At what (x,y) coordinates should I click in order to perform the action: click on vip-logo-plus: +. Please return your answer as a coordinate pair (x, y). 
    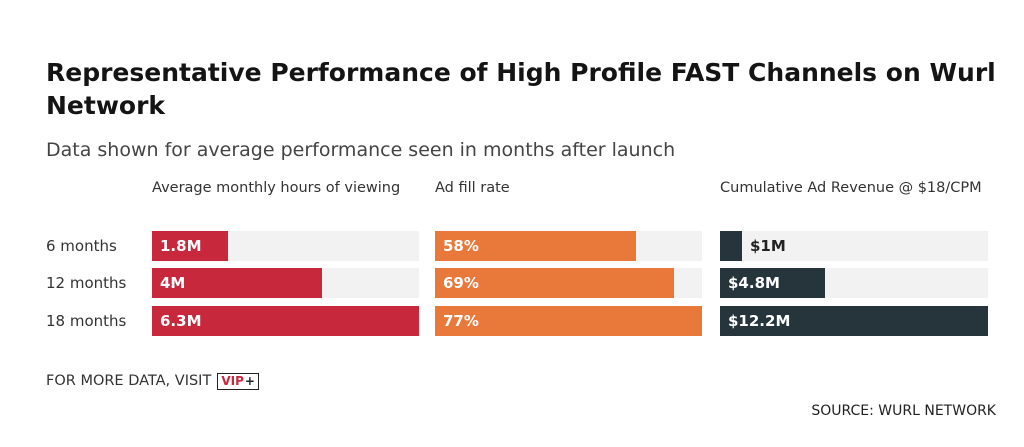
    Looking at the image, I should click on (249, 380).